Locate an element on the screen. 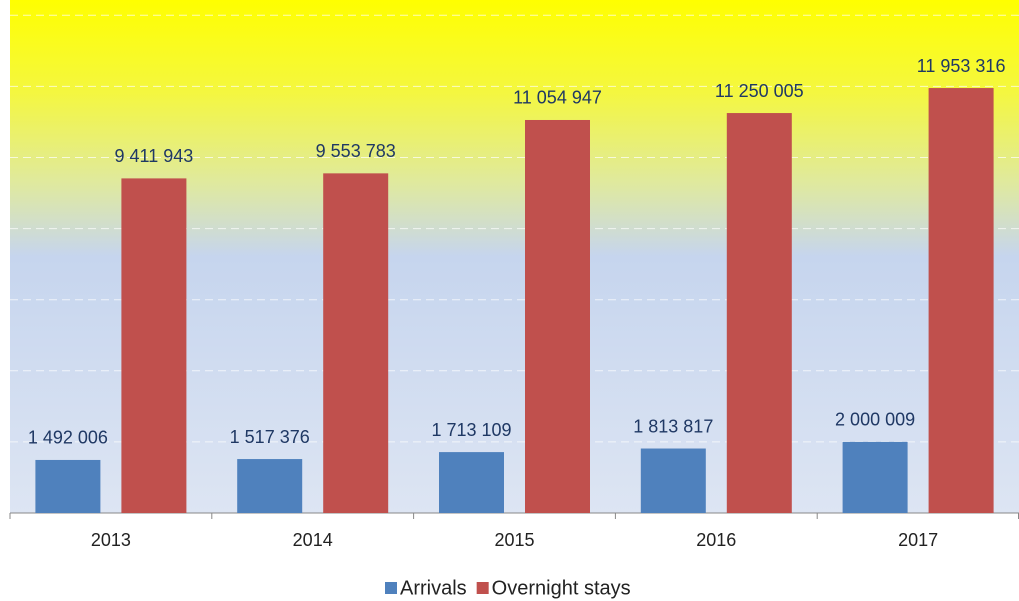 This screenshot has width=1019, height=601. value-label: 1 517 376 is located at coordinates (270, 437).